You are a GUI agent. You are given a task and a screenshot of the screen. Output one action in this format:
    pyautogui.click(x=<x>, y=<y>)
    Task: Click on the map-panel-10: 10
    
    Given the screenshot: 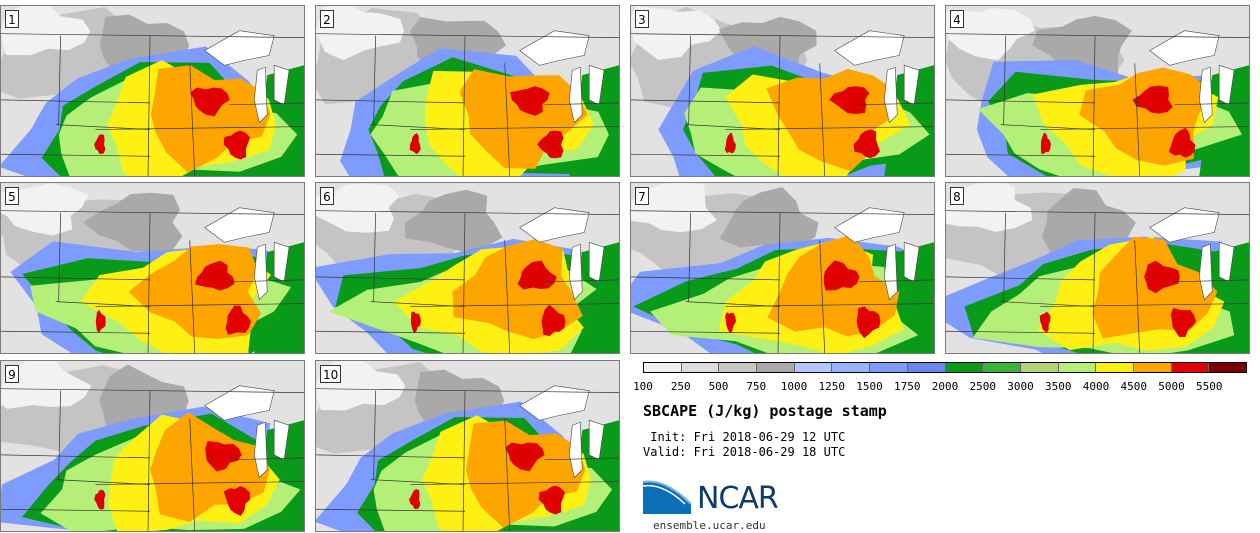 What is the action you would take?
    pyautogui.click(x=467, y=446)
    